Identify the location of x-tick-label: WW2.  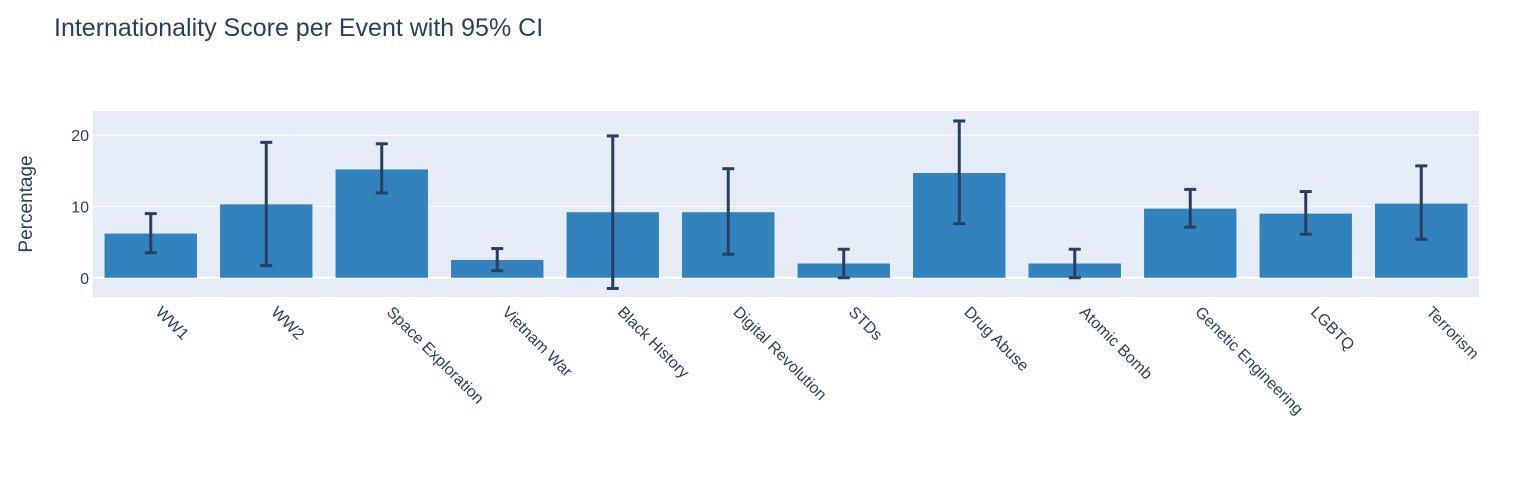
(287, 324).